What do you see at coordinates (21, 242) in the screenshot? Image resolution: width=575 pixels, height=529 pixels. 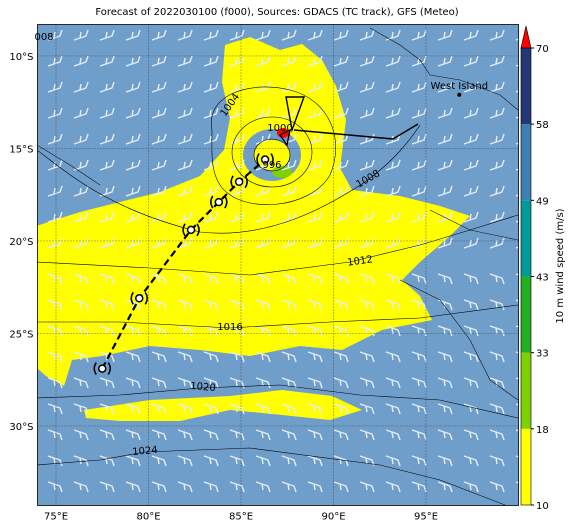 I see `y-tick-label: 20°S` at bounding box center [21, 242].